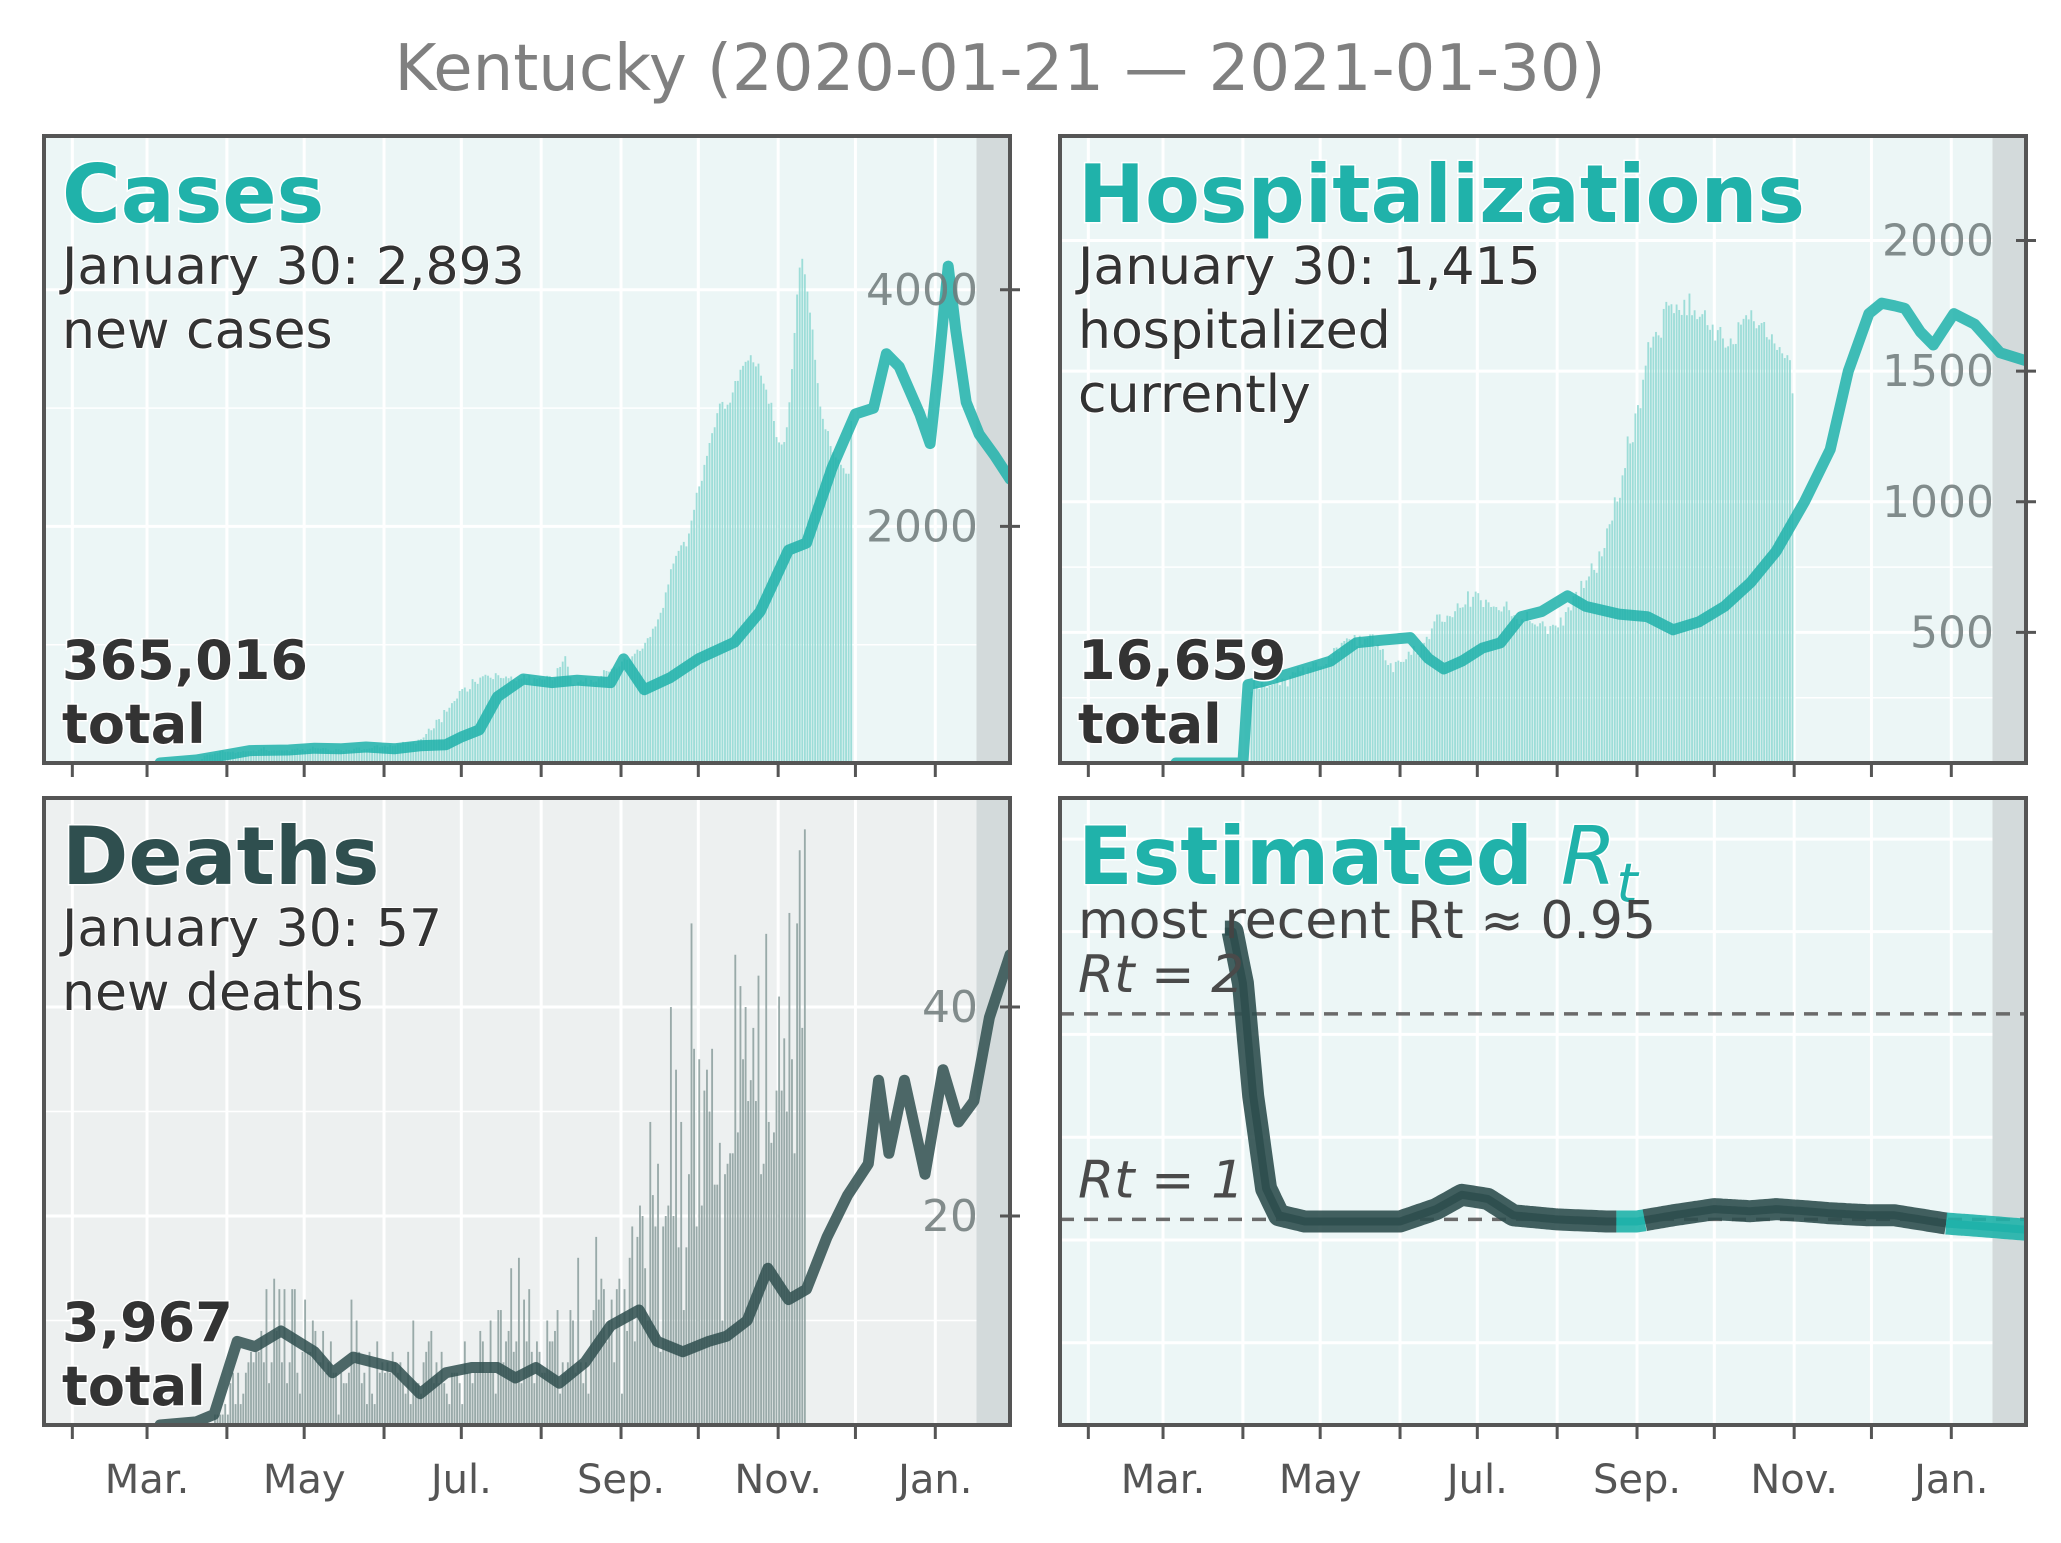  What do you see at coordinates (197, 331) in the screenshot?
I see `panel-subtitle-line: new cases` at bounding box center [197, 331].